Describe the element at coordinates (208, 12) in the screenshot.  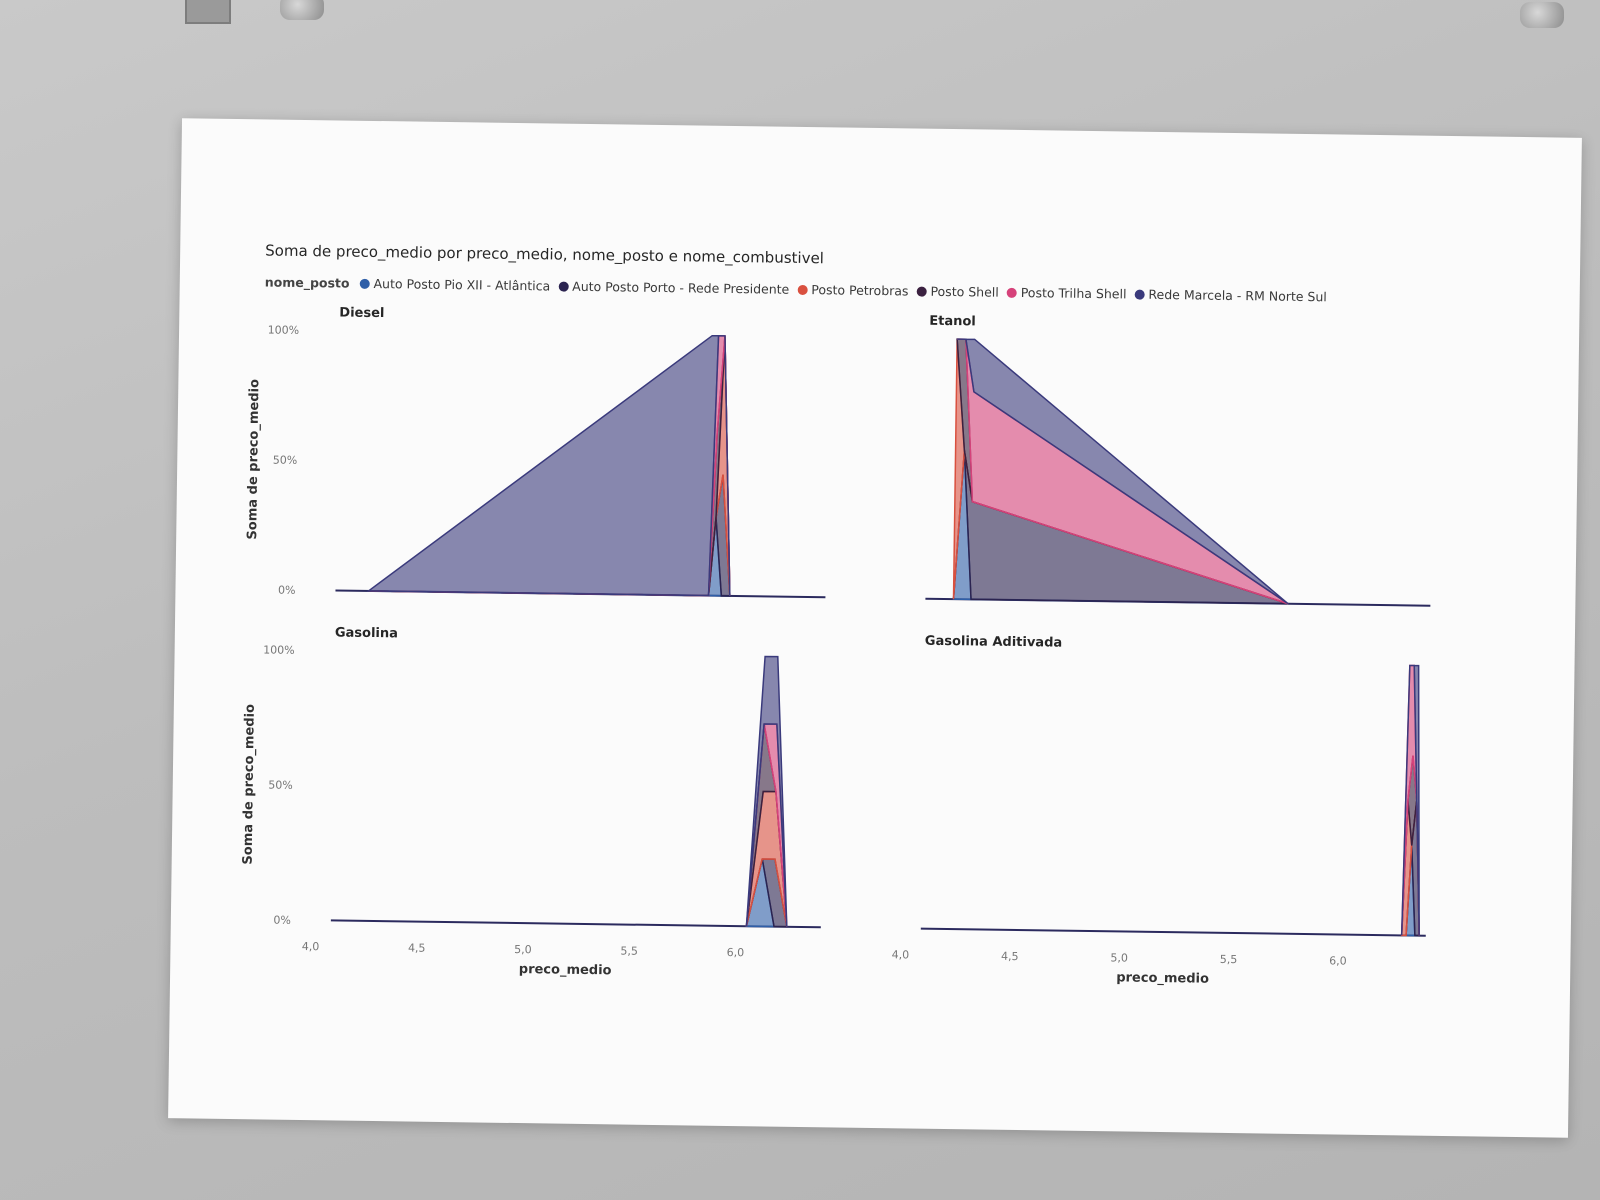
I see `binder-clip` at that location.